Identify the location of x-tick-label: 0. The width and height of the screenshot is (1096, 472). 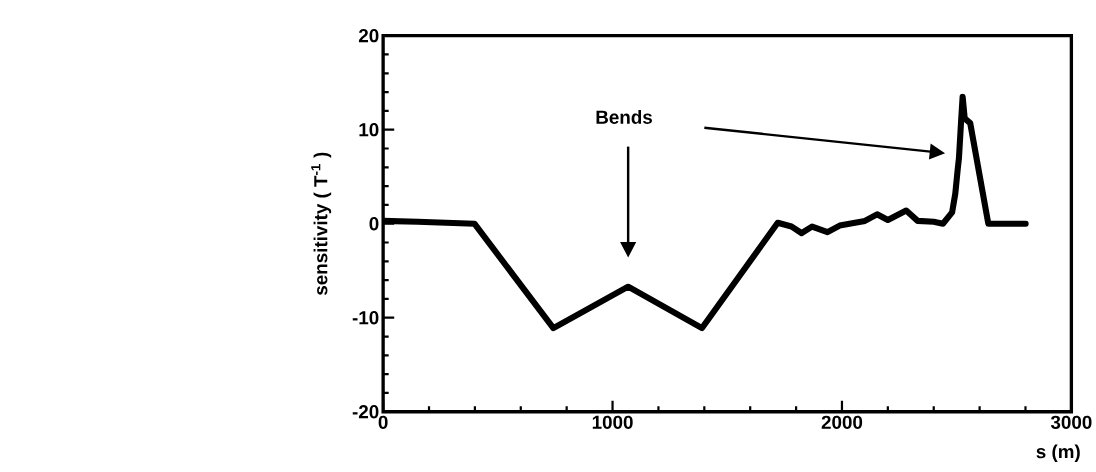
(383, 422).